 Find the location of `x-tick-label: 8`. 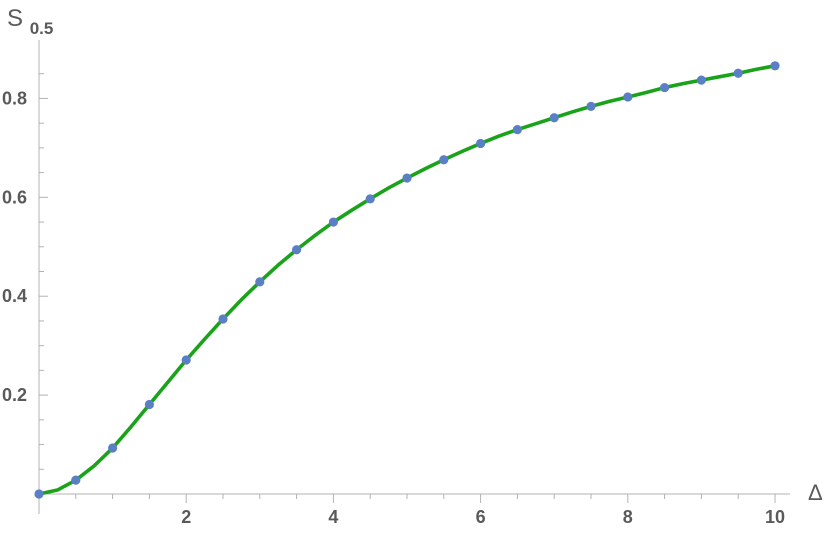

x-tick-label: 8 is located at coordinates (628, 517).